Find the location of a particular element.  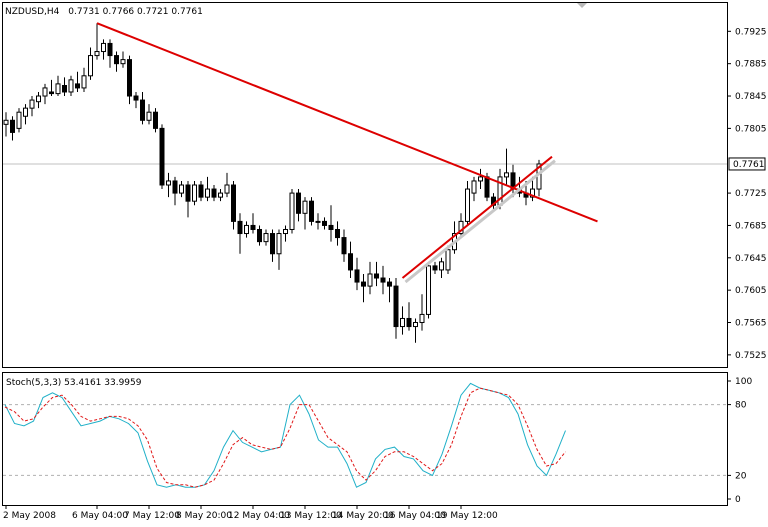

time-tick-label: 16 May 04:00 is located at coordinates (415, 516).